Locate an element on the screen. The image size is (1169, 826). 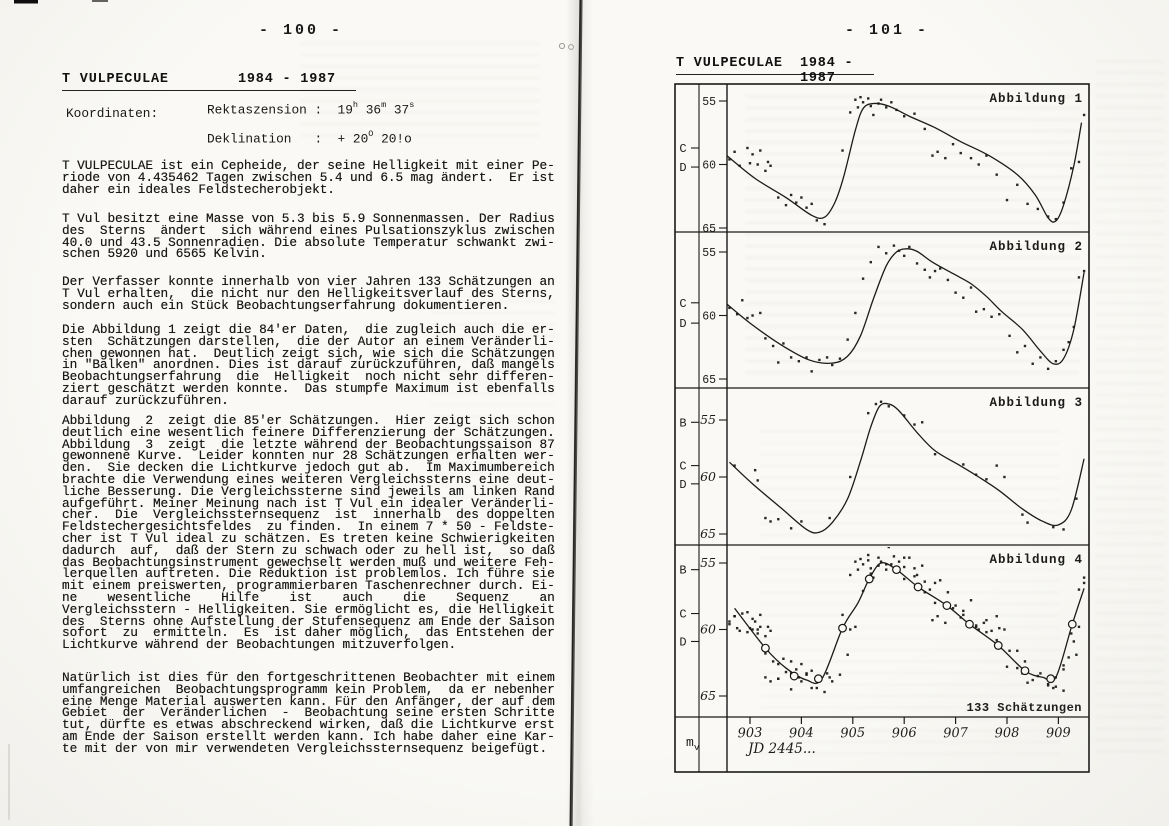
x-tick-label: 903 is located at coordinates (749, 734).